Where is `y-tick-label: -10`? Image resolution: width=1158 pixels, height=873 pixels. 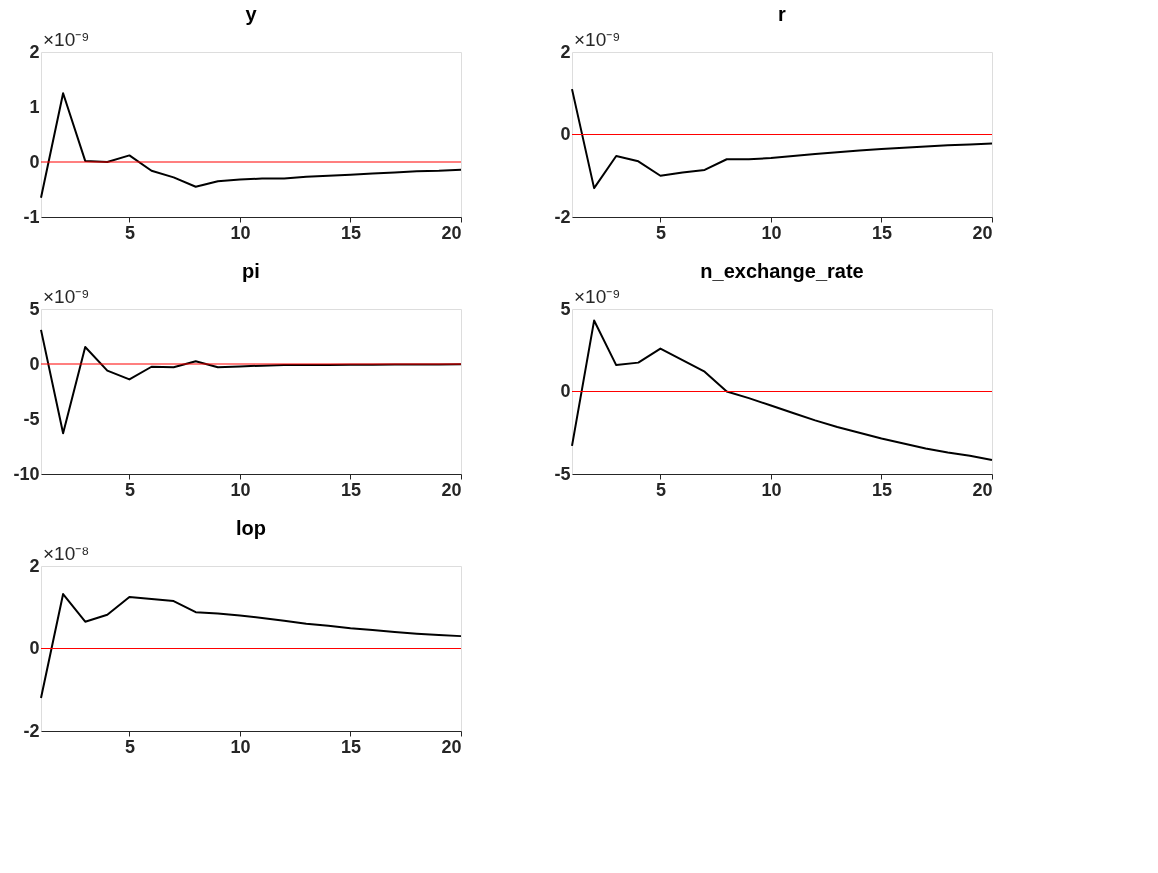
y-tick-label: -10 is located at coordinates (26, 473).